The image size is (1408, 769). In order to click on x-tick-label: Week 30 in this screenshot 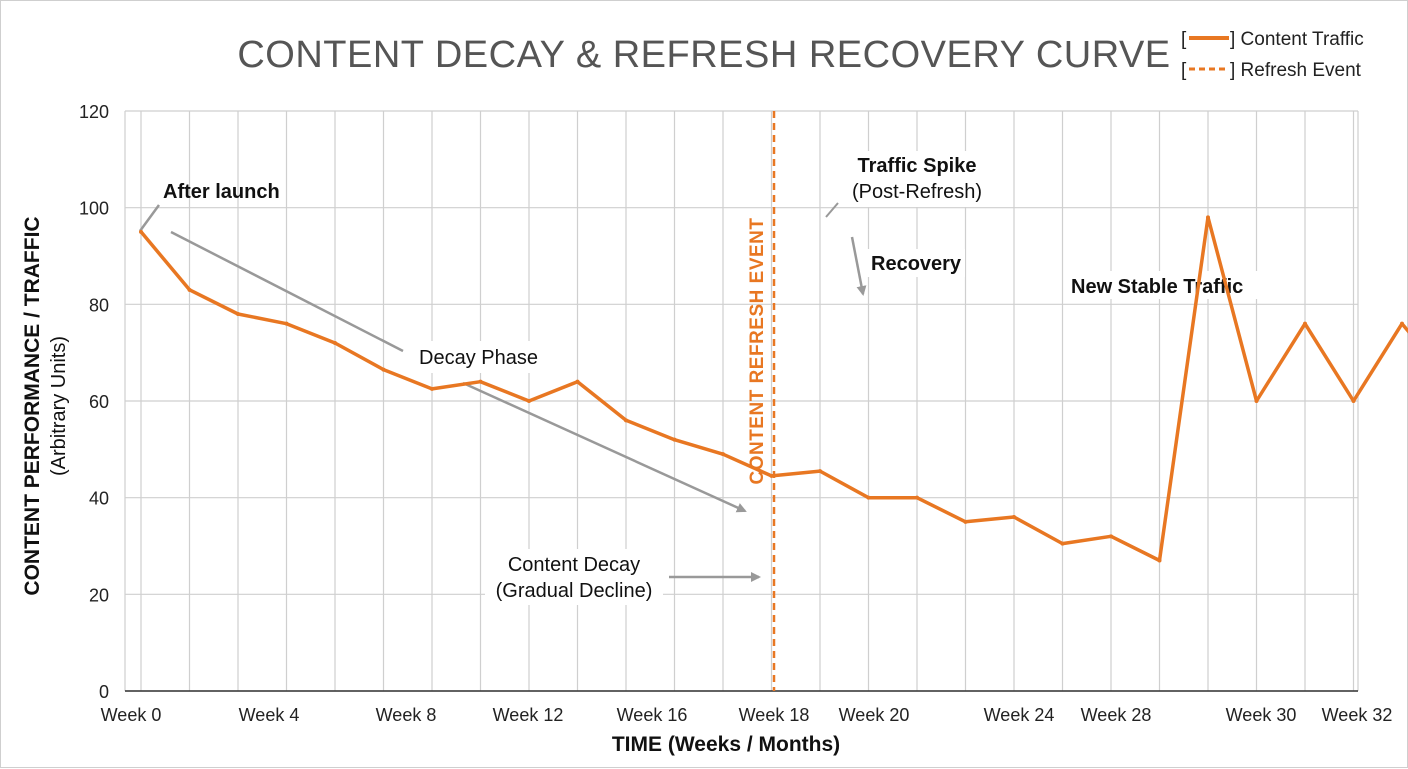, I will do `click(1261, 715)`.